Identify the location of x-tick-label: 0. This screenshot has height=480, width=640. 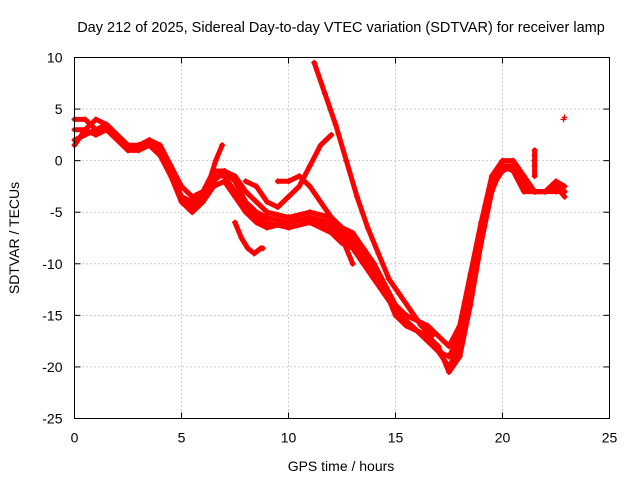
(75, 438).